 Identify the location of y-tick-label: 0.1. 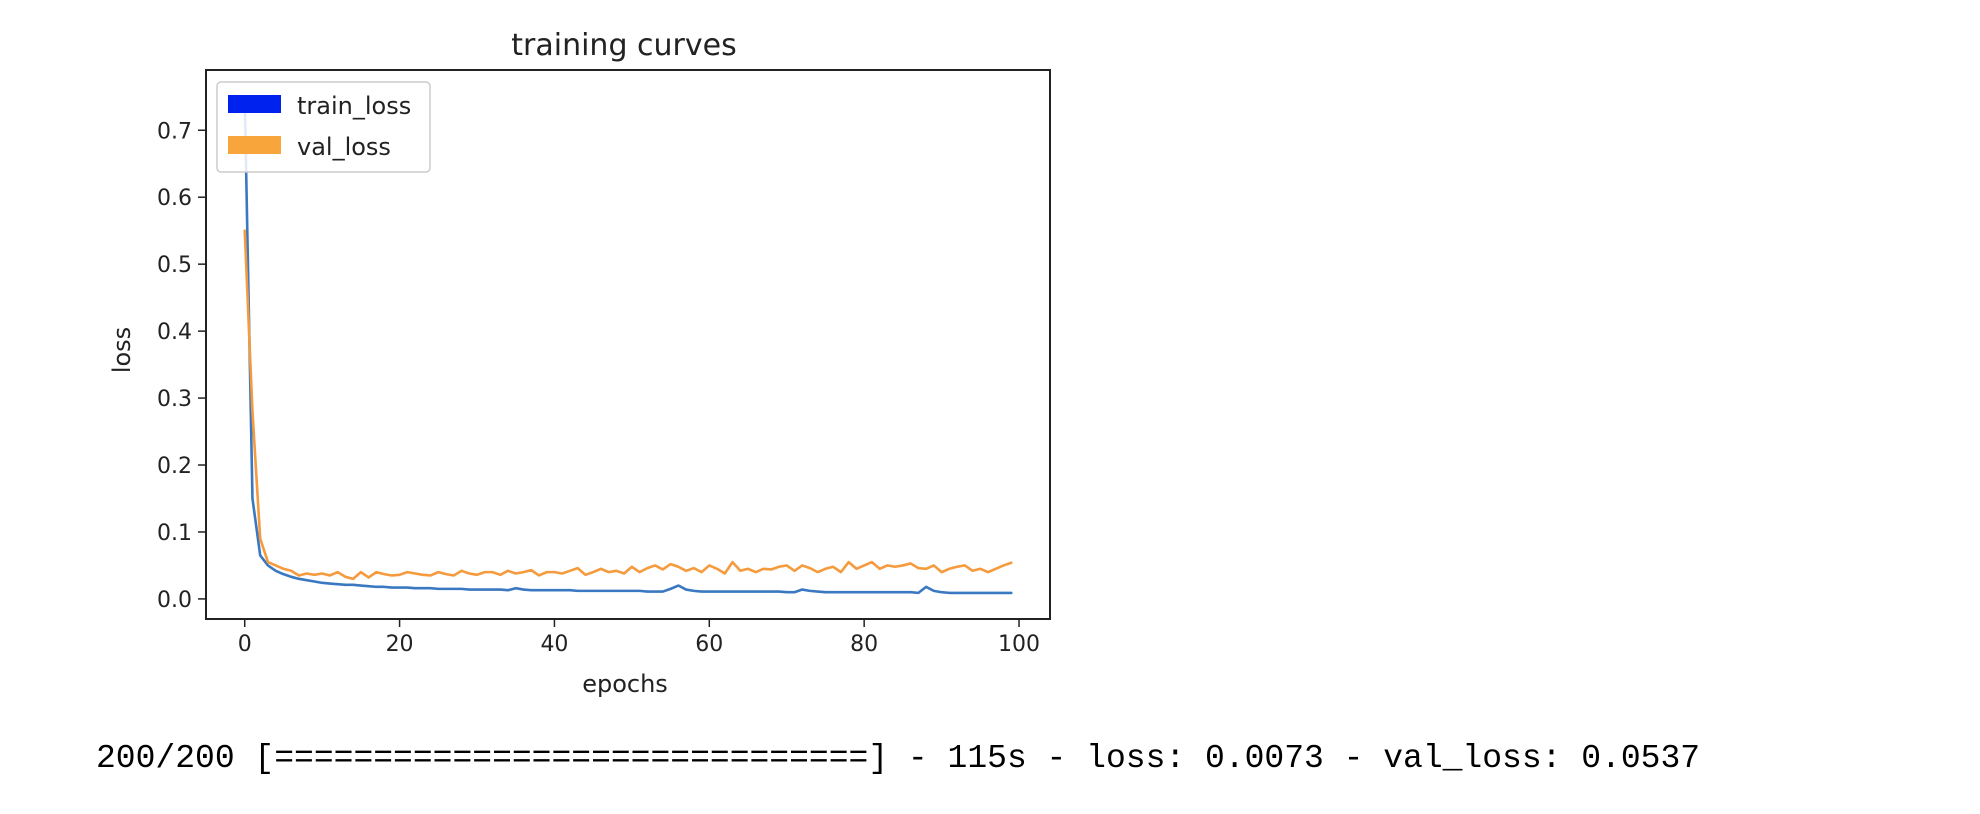
(174, 533).